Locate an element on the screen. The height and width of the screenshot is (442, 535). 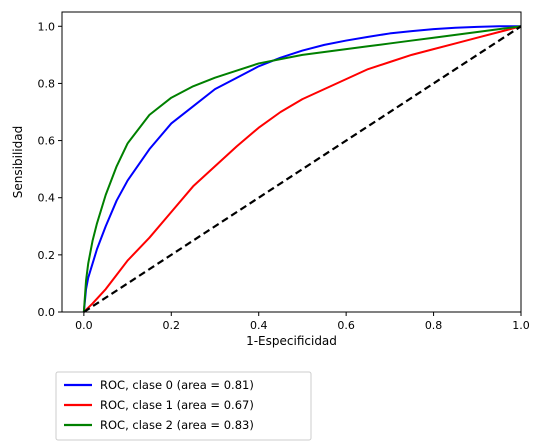
legend-entry: ROC, clase 2 (area = 0.83) is located at coordinates (177, 425).